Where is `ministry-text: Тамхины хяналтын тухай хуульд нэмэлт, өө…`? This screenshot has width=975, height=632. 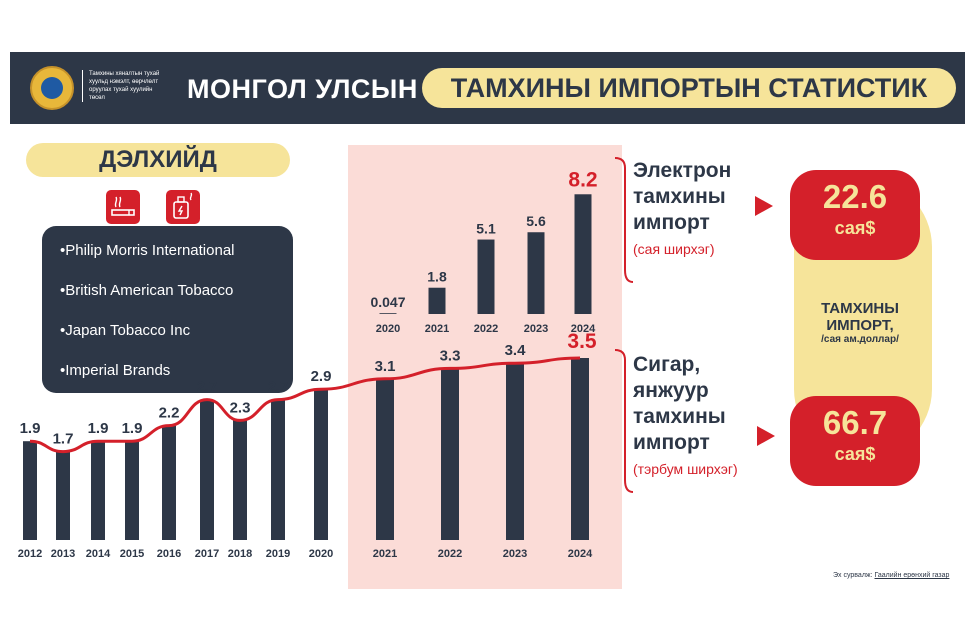
ministry-text: Тамхины хяналтын тухай хуульд нэмэлт, өө… is located at coordinates (125, 86).